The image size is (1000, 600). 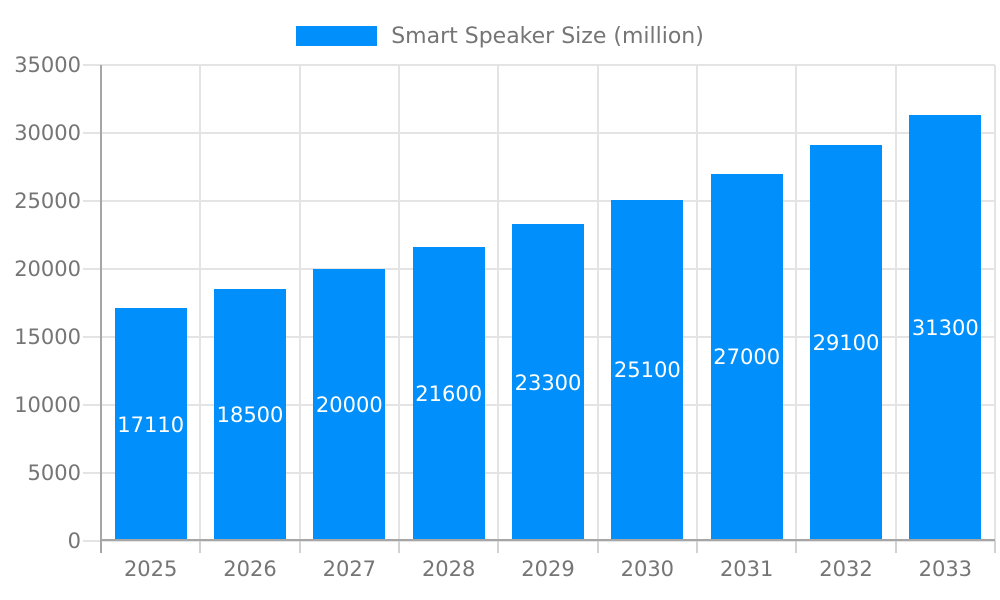 I want to click on y-axis-tick-label: 30000, so click(x=47, y=133).